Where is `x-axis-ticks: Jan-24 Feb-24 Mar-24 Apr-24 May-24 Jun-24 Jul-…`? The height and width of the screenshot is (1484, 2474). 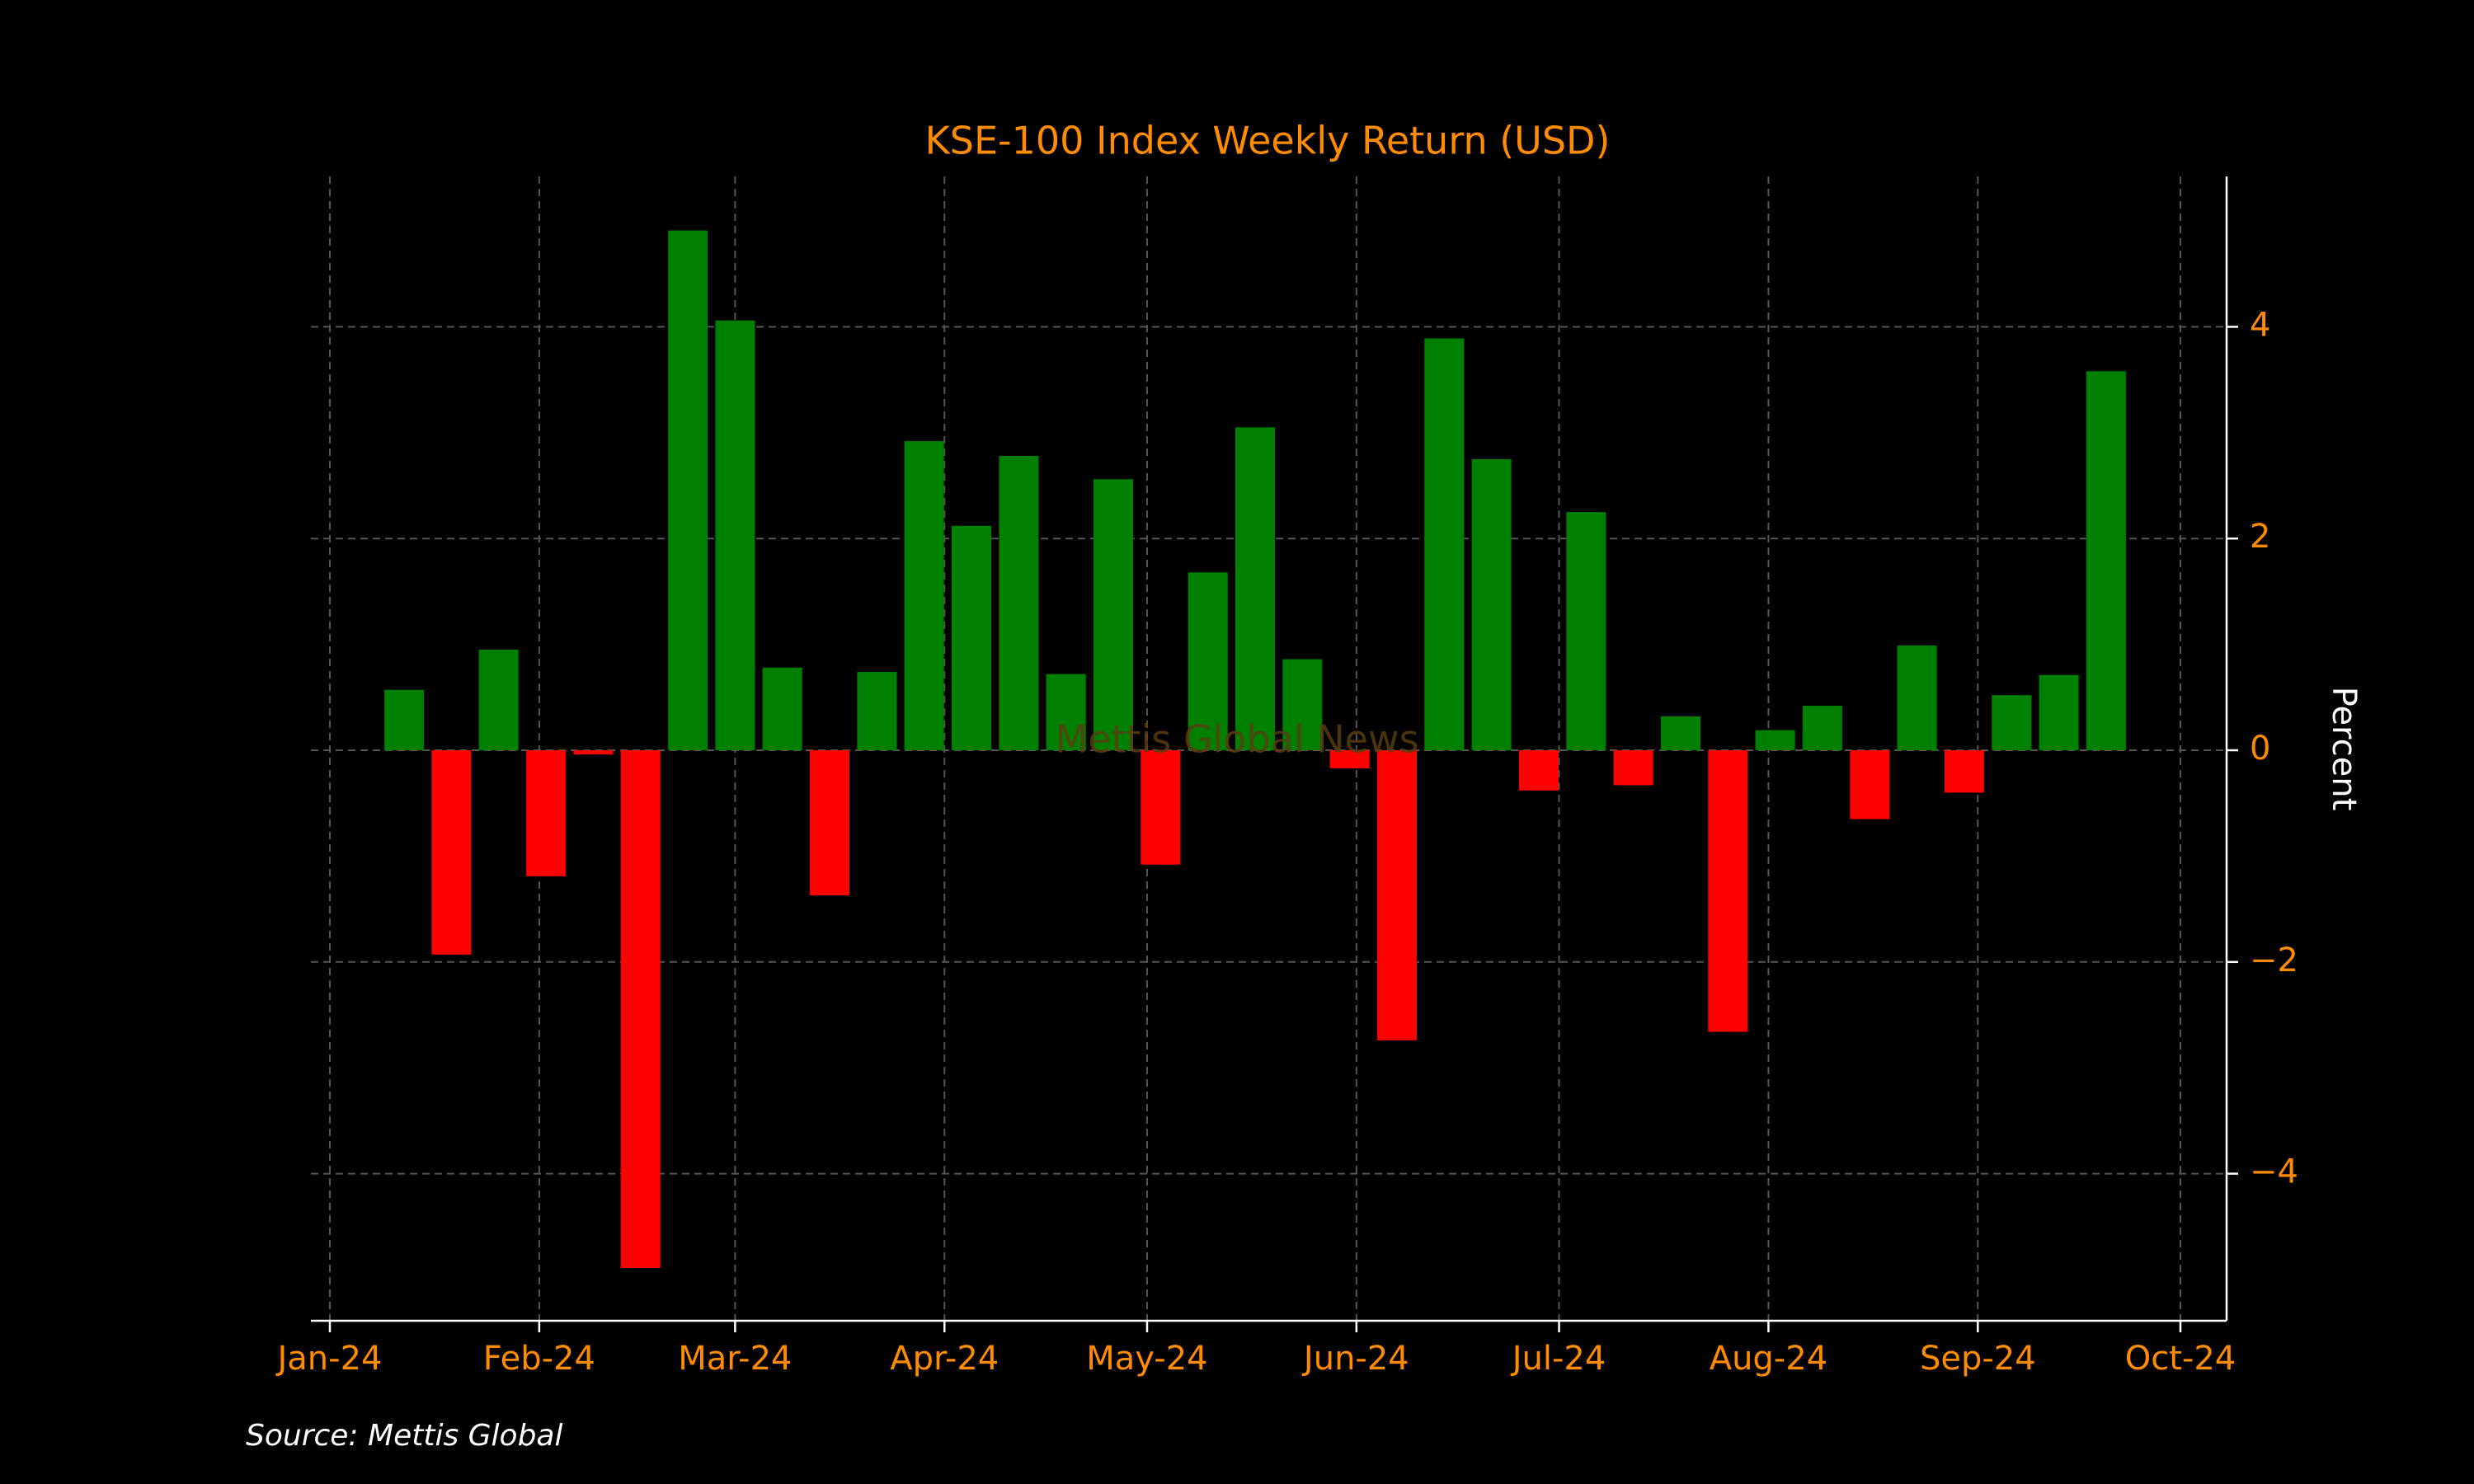 x-axis-ticks: Jan-24 Feb-24 Mar-24 Apr-24 May-24 Jun-24 Jul-… is located at coordinates (1255, 1349).